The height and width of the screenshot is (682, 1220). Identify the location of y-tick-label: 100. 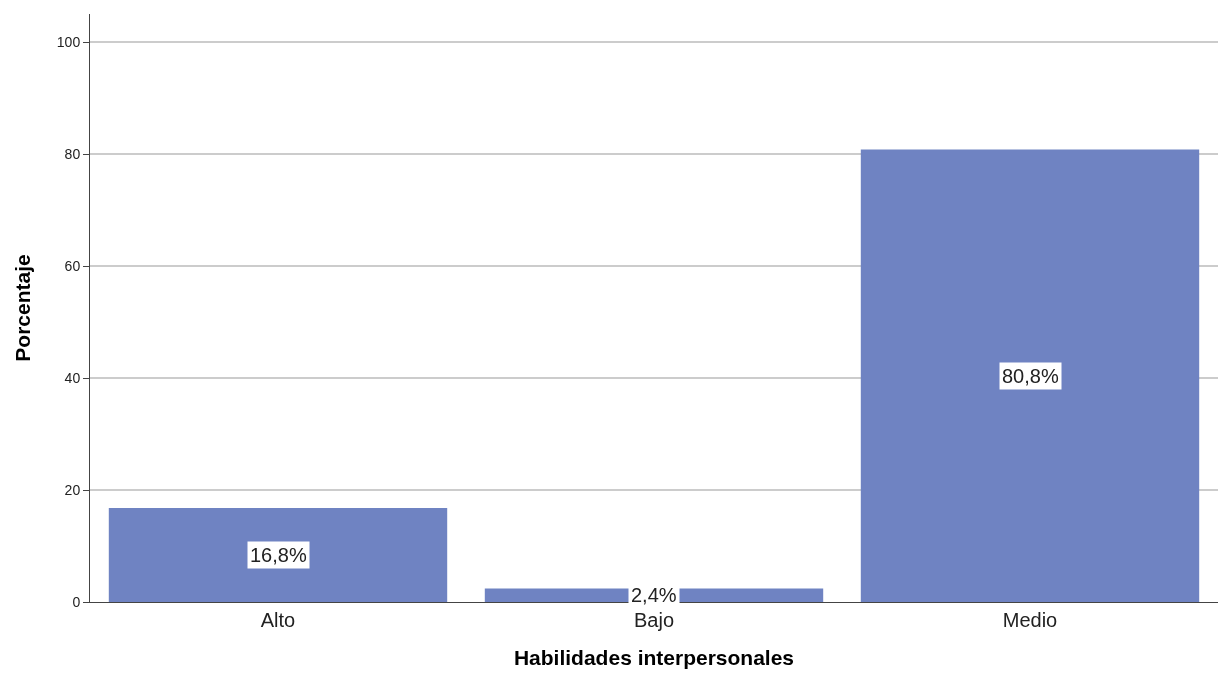
(68, 41).